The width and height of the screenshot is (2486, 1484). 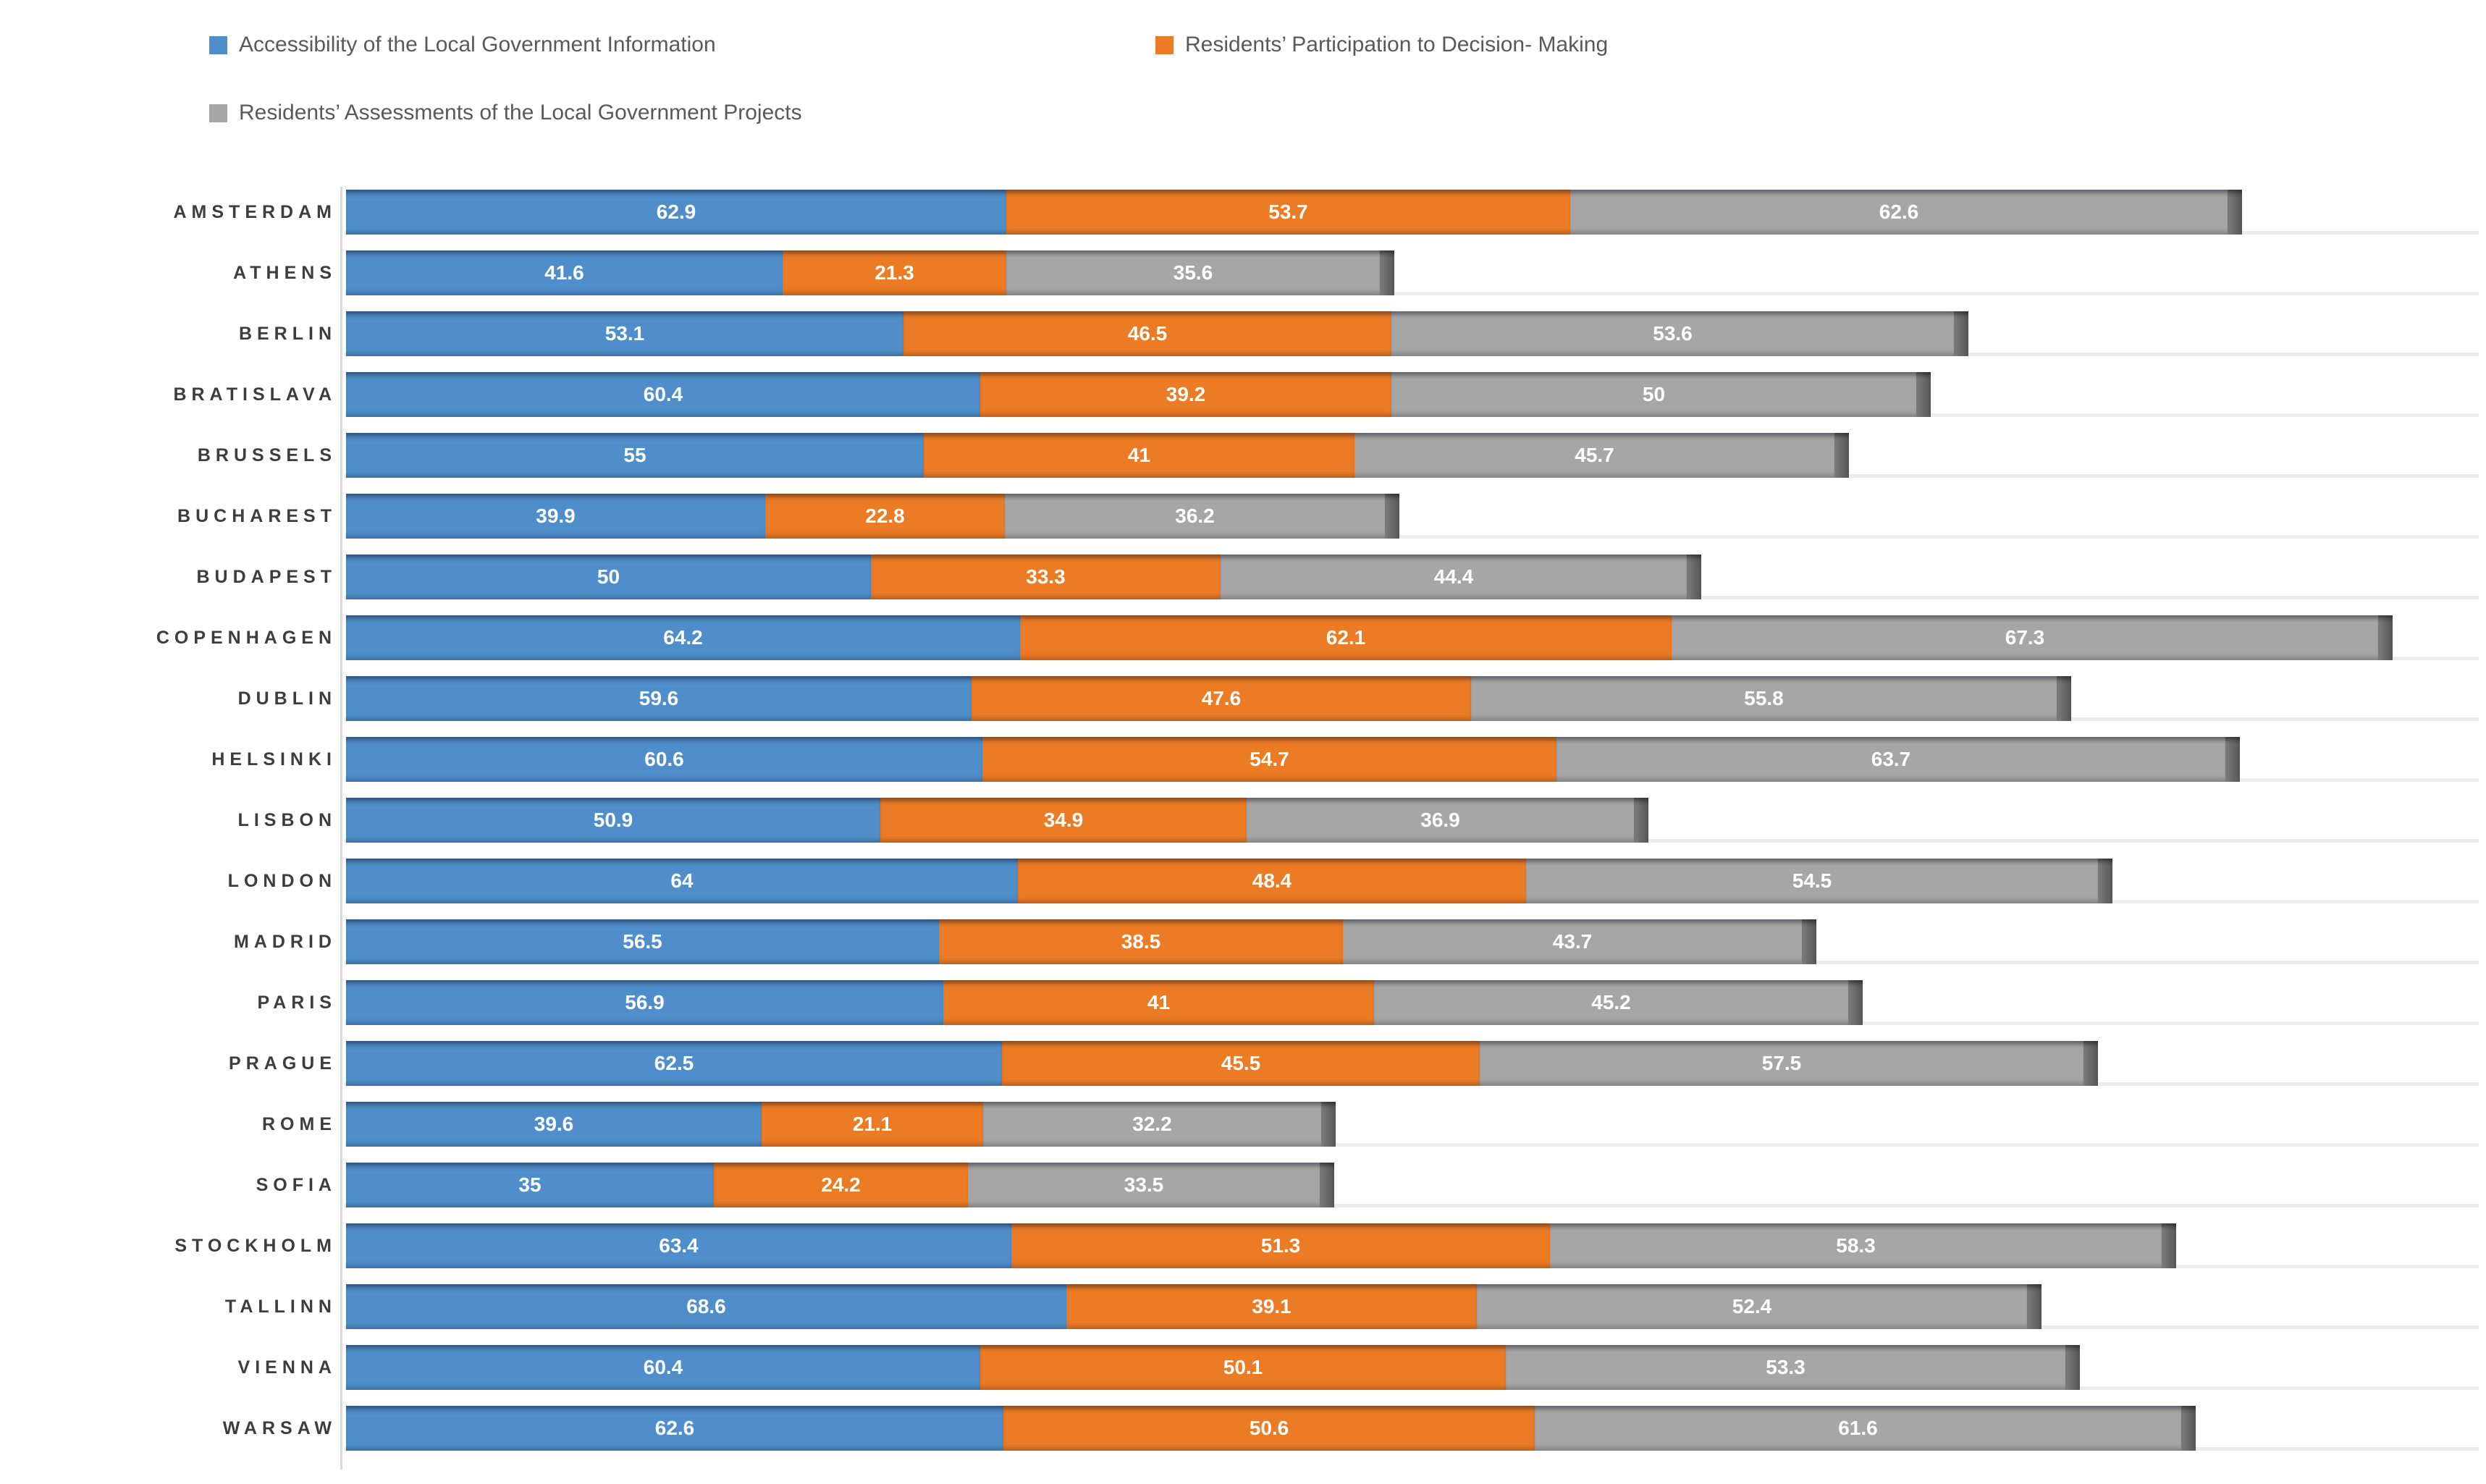 What do you see at coordinates (1046, 576) in the screenshot?
I see `value-label: 33.3` at bounding box center [1046, 576].